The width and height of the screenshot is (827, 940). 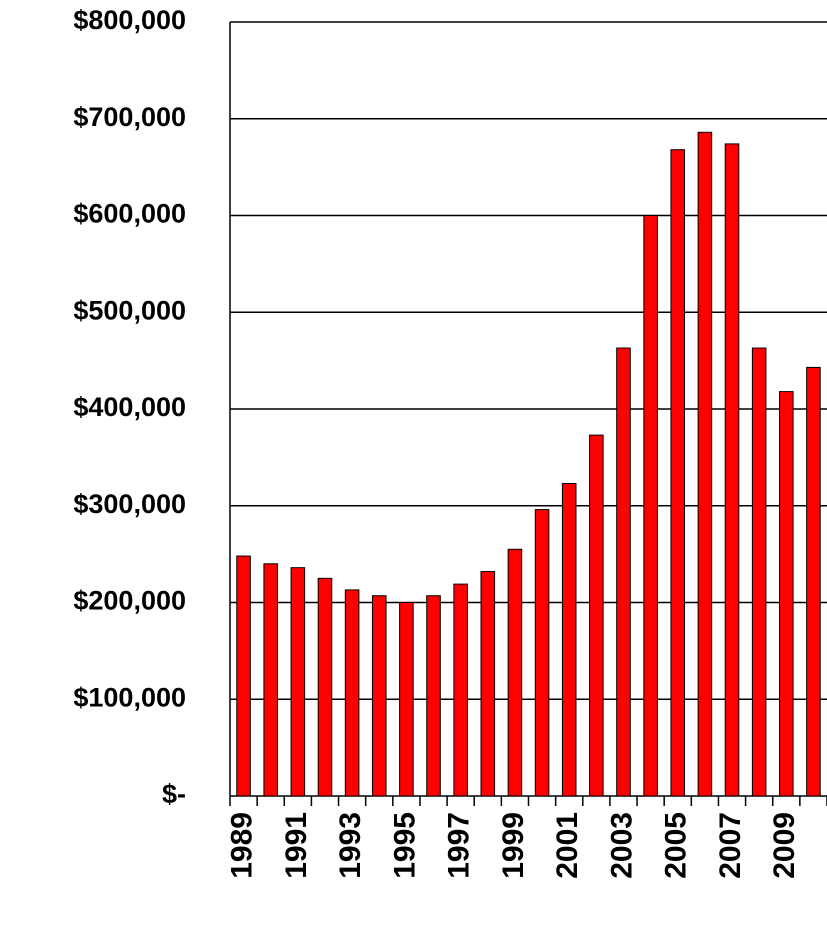 I want to click on y-tick-label: $400,000, so click(x=129, y=407).